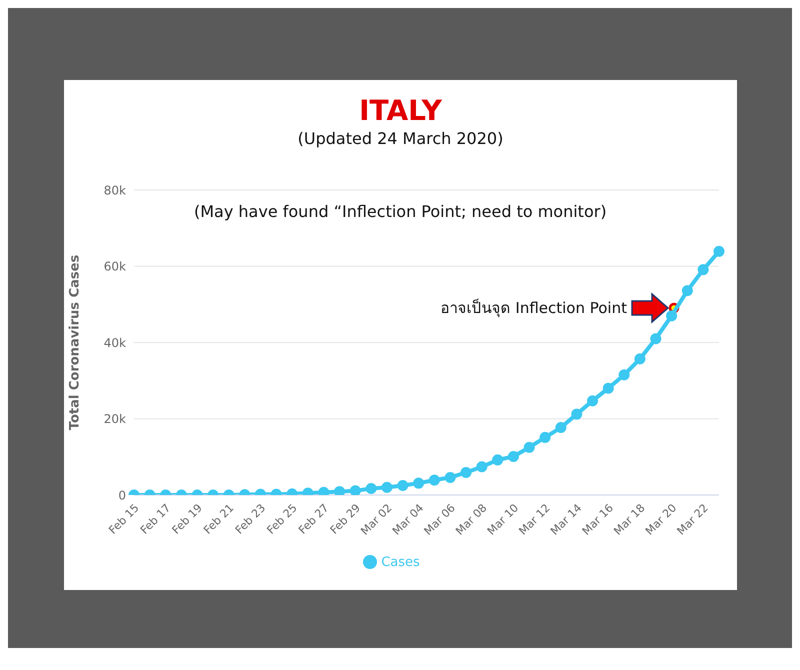  Describe the element at coordinates (533, 309) in the screenshot. I see `annotation: อาจเป็นจุด Inflection Point` at that location.